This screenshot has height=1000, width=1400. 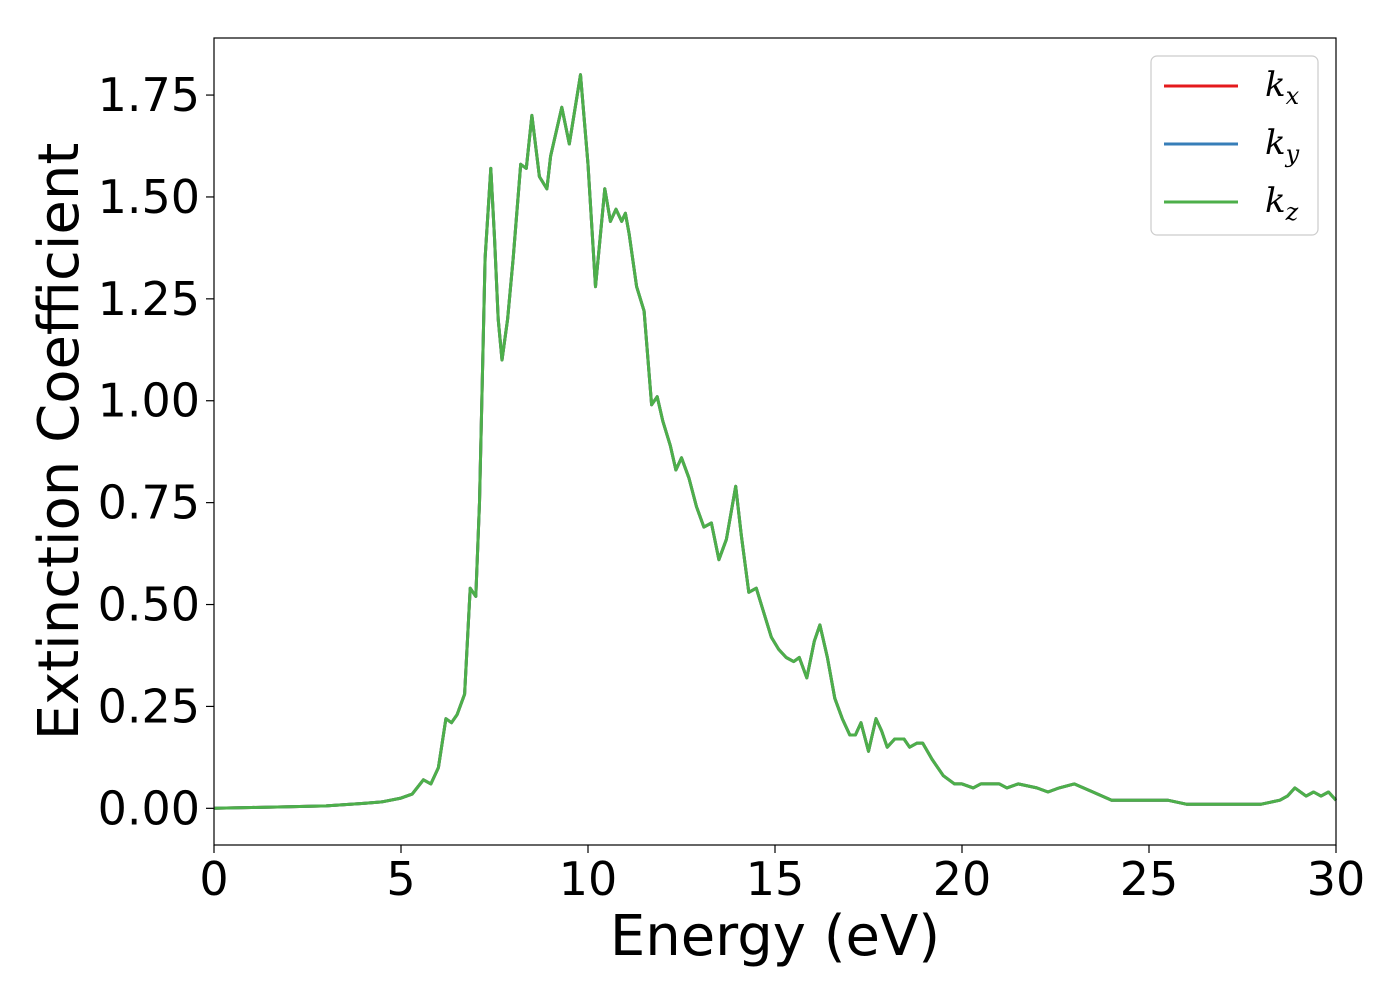 What do you see at coordinates (149, 503) in the screenshot?
I see `y-tick-label: 0.75` at bounding box center [149, 503].